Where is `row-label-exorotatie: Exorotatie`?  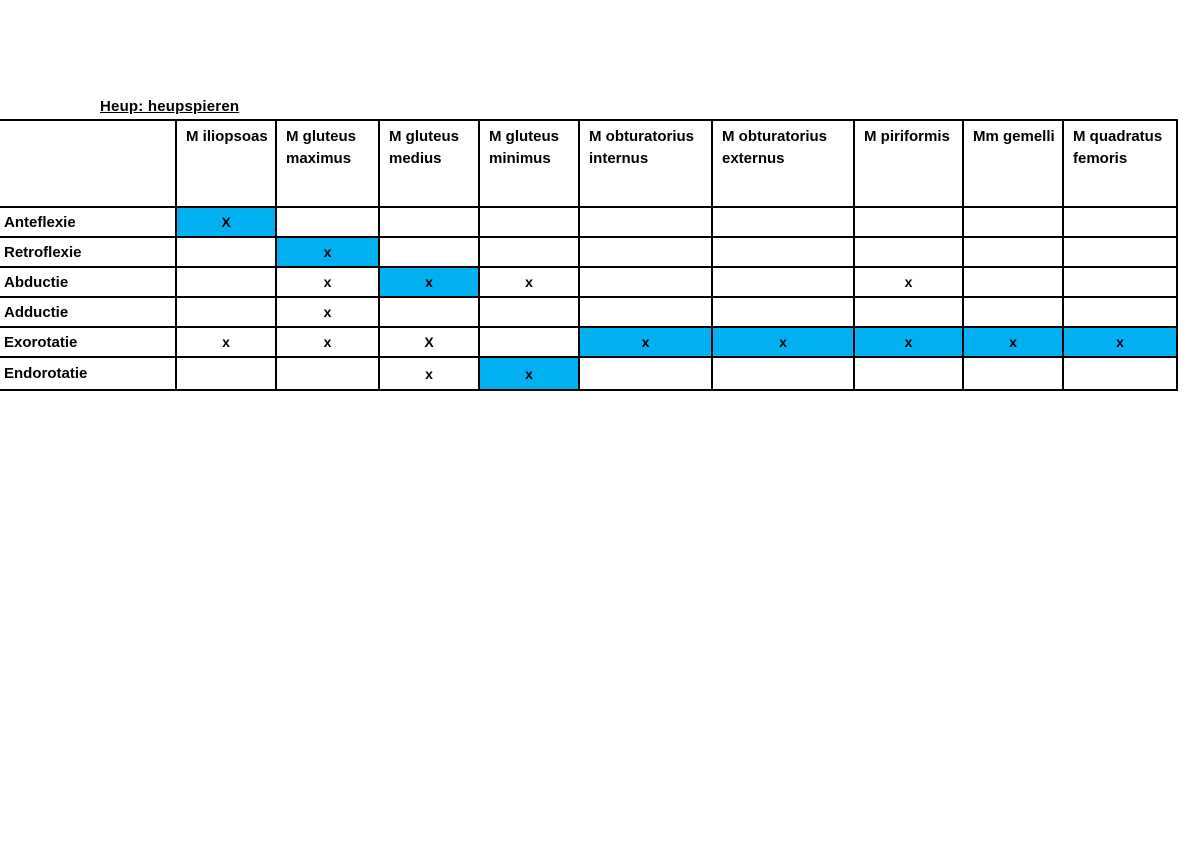
row-label-exorotatie: Exorotatie is located at coordinates (88, 342).